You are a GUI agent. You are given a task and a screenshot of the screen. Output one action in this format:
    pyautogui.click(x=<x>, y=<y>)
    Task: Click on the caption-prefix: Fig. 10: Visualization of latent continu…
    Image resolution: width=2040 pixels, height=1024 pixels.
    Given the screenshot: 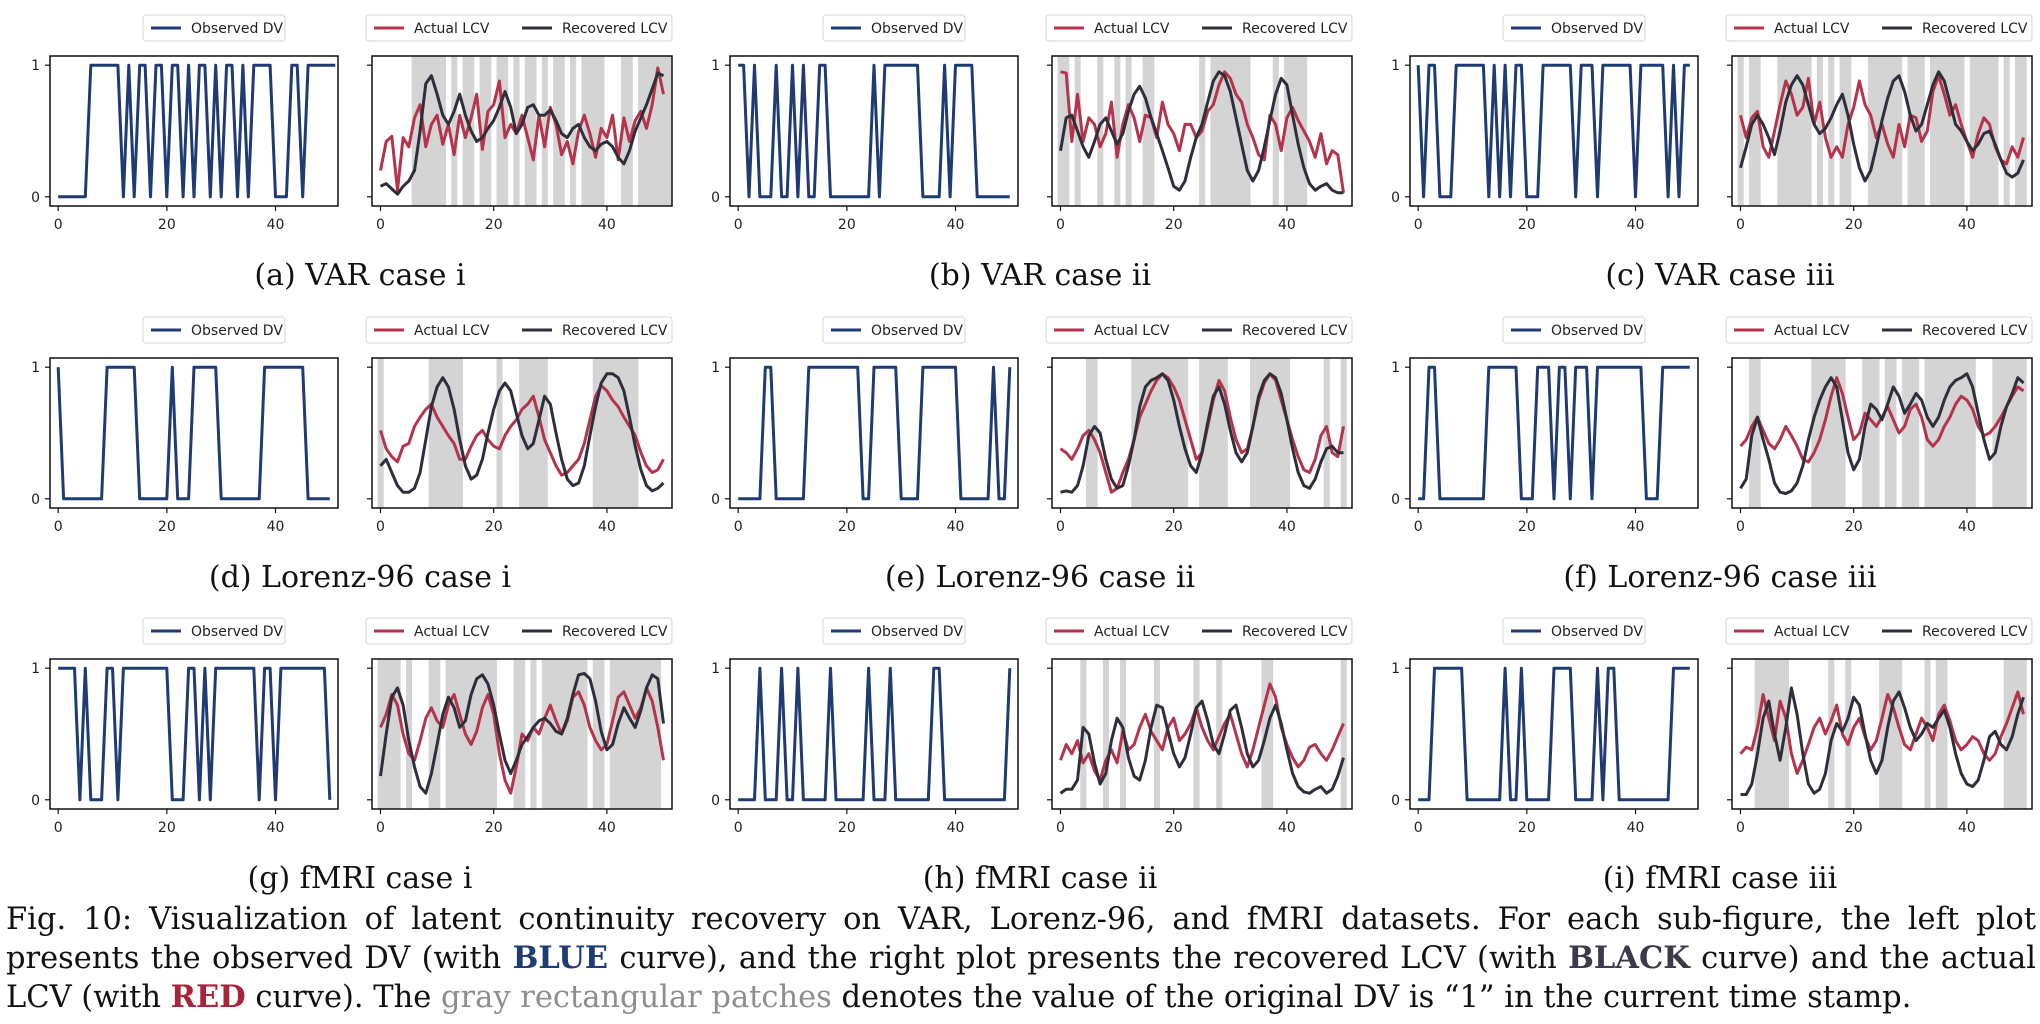 What is the action you would take?
    pyautogui.click(x=1021, y=939)
    